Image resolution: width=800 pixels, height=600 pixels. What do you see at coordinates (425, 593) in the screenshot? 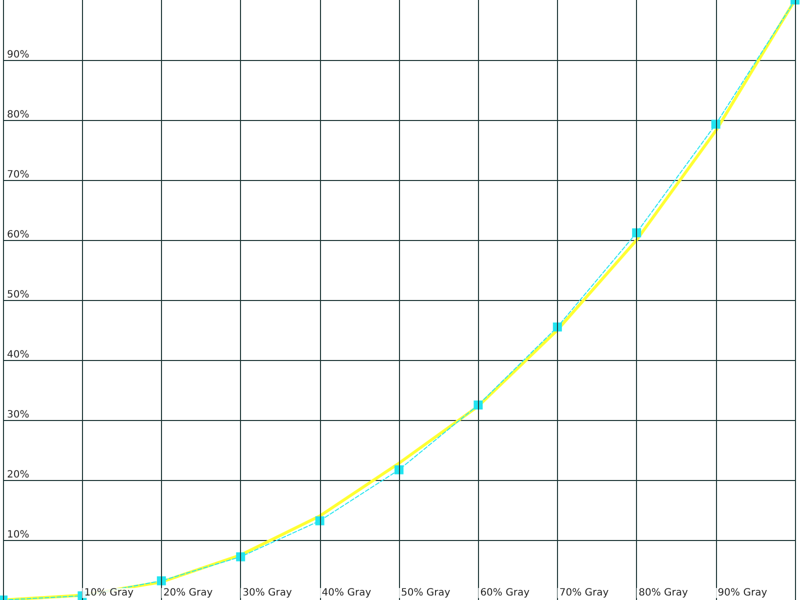
I see `x-tick-label: 50% Gray` at bounding box center [425, 593].